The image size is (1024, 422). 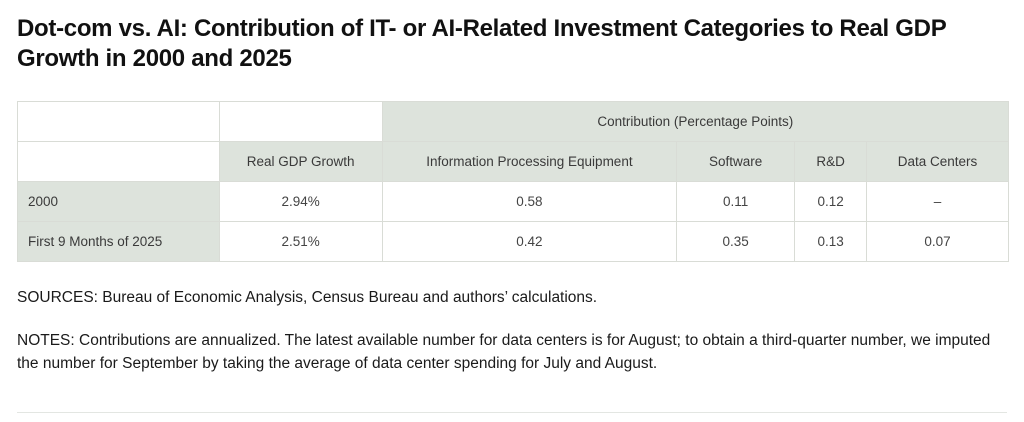 What do you see at coordinates (118, 201) in the screenshot?
I see `row-label: 2000` at bounding box center [118, 201].